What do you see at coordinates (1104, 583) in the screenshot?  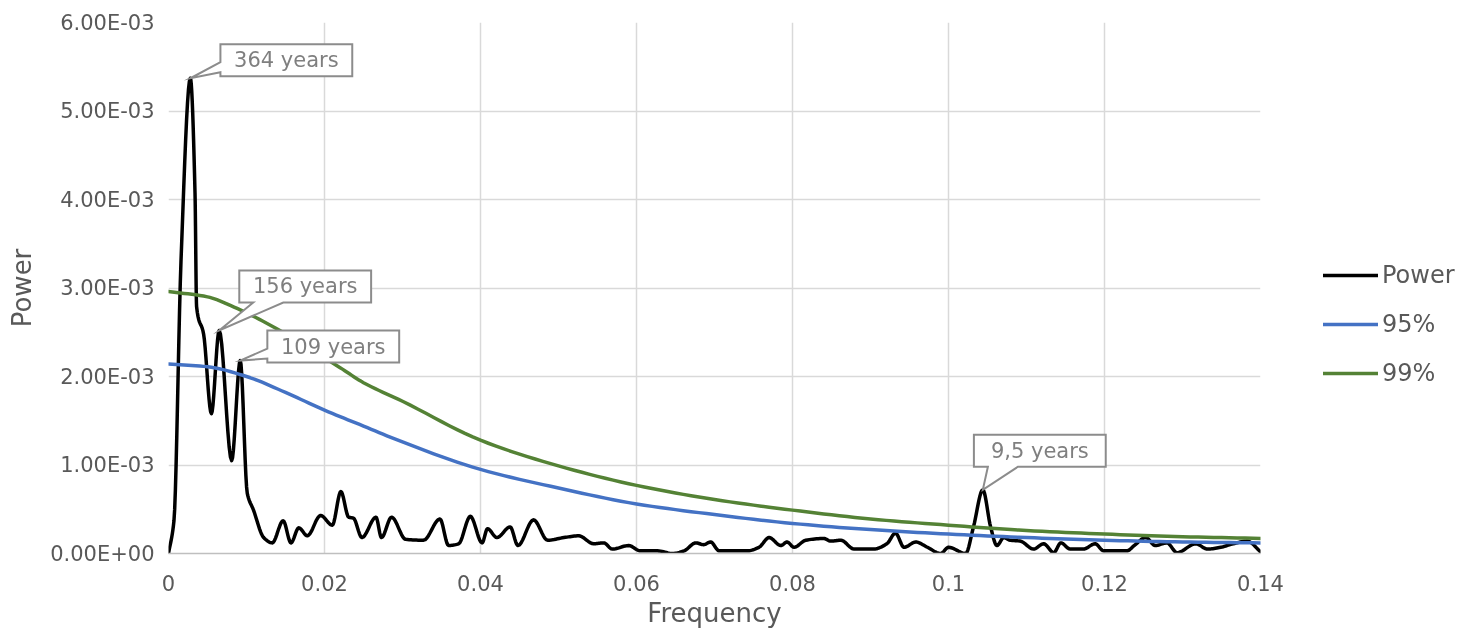 I see `x-tick-label: 0.12` at bounding box center [1104, 583].